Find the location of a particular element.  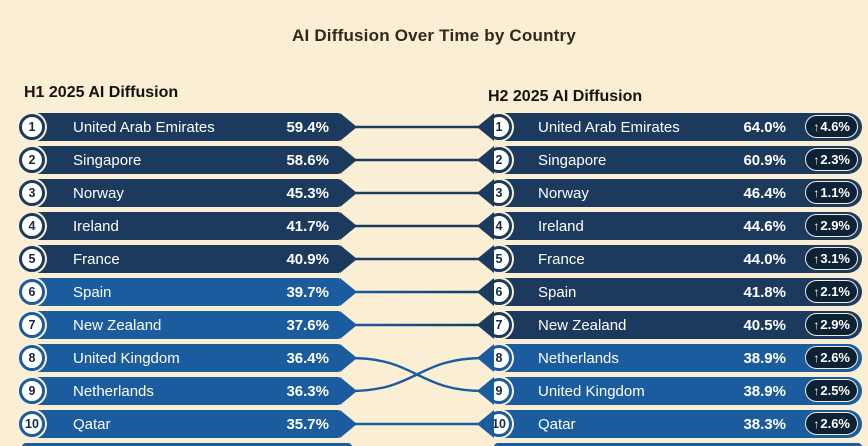

change-badge: ↑ 2.3% is located at coordinates (831, 159).